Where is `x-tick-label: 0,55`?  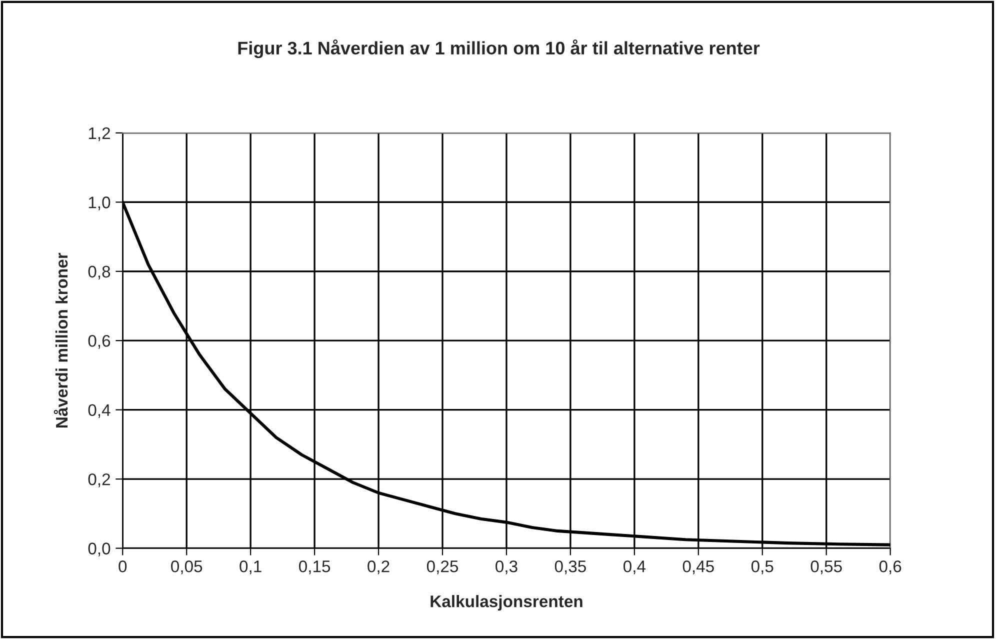 x-tick-label: 0,55 is located at coordinates (826, 567).